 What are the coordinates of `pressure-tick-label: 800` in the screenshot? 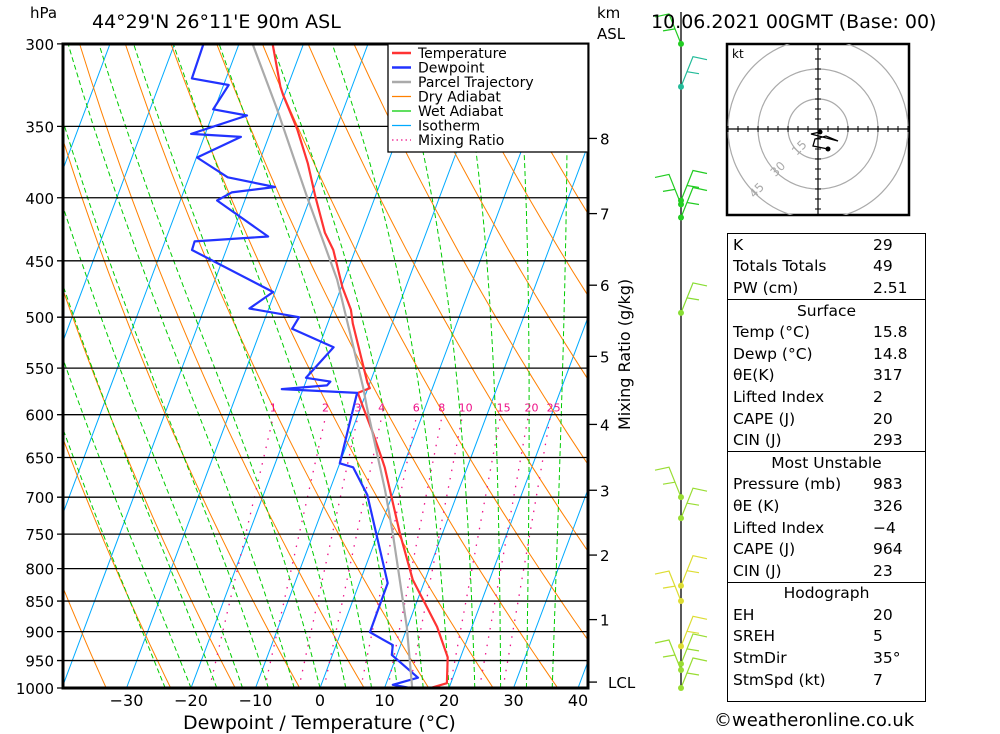 It's located at (39, 570).